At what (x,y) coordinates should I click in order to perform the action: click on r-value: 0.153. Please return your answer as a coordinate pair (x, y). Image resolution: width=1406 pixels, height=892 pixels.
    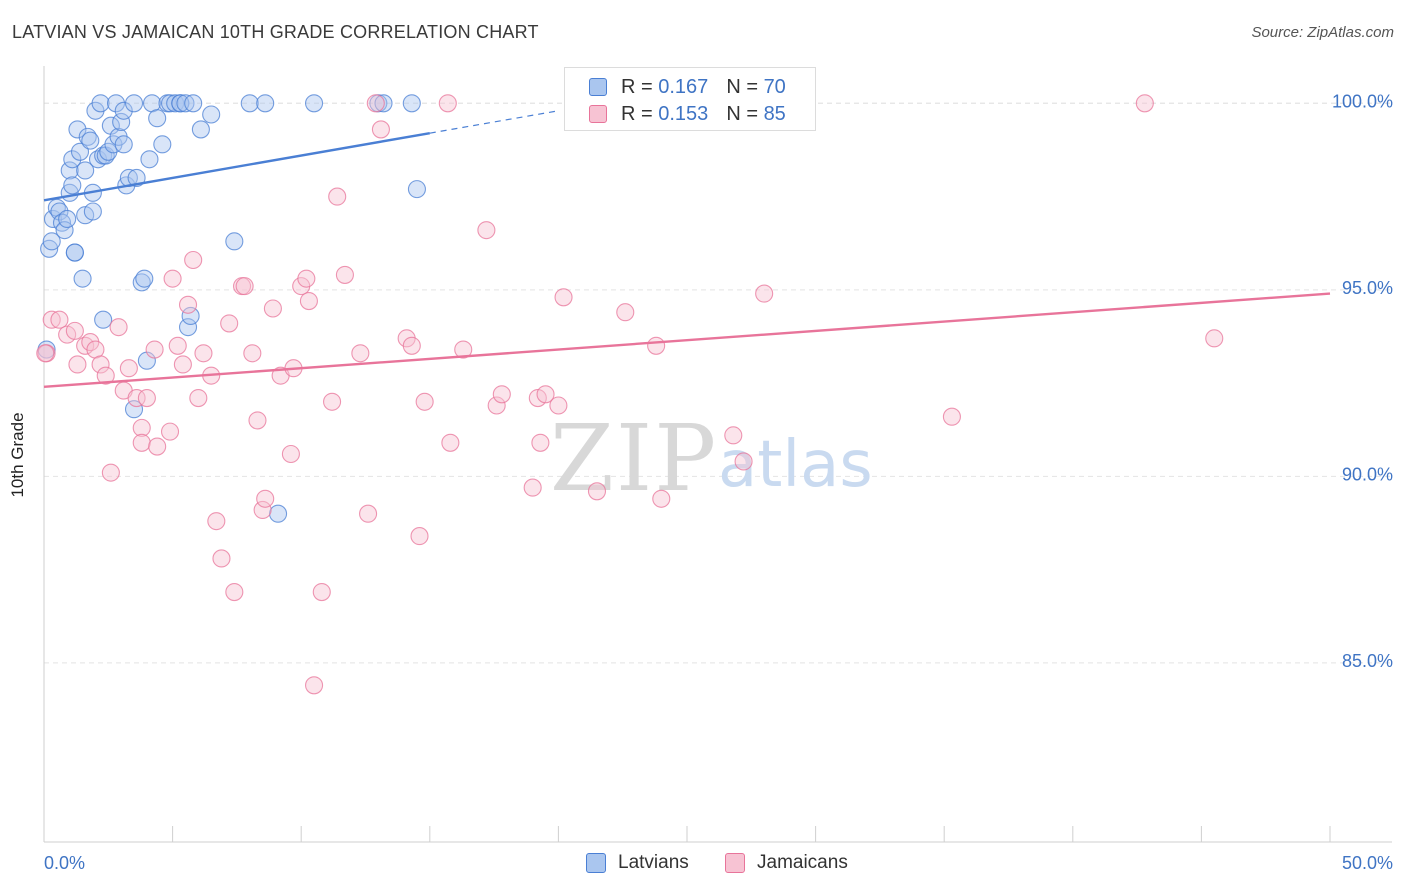
    Looking at the image, I should click on (683, 113).